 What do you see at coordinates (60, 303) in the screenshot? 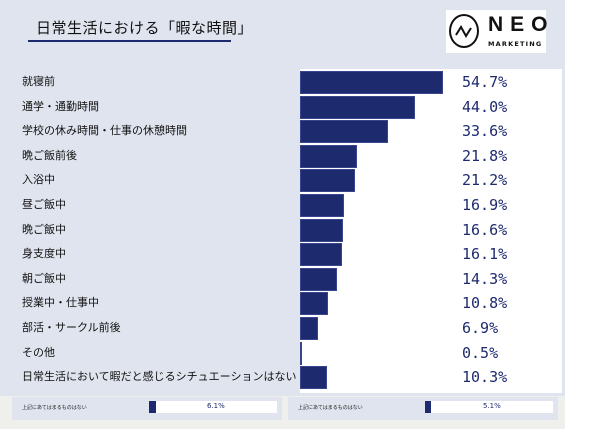
I see `category-label: 授業中・仕事中` at bounding box center [60, 303].